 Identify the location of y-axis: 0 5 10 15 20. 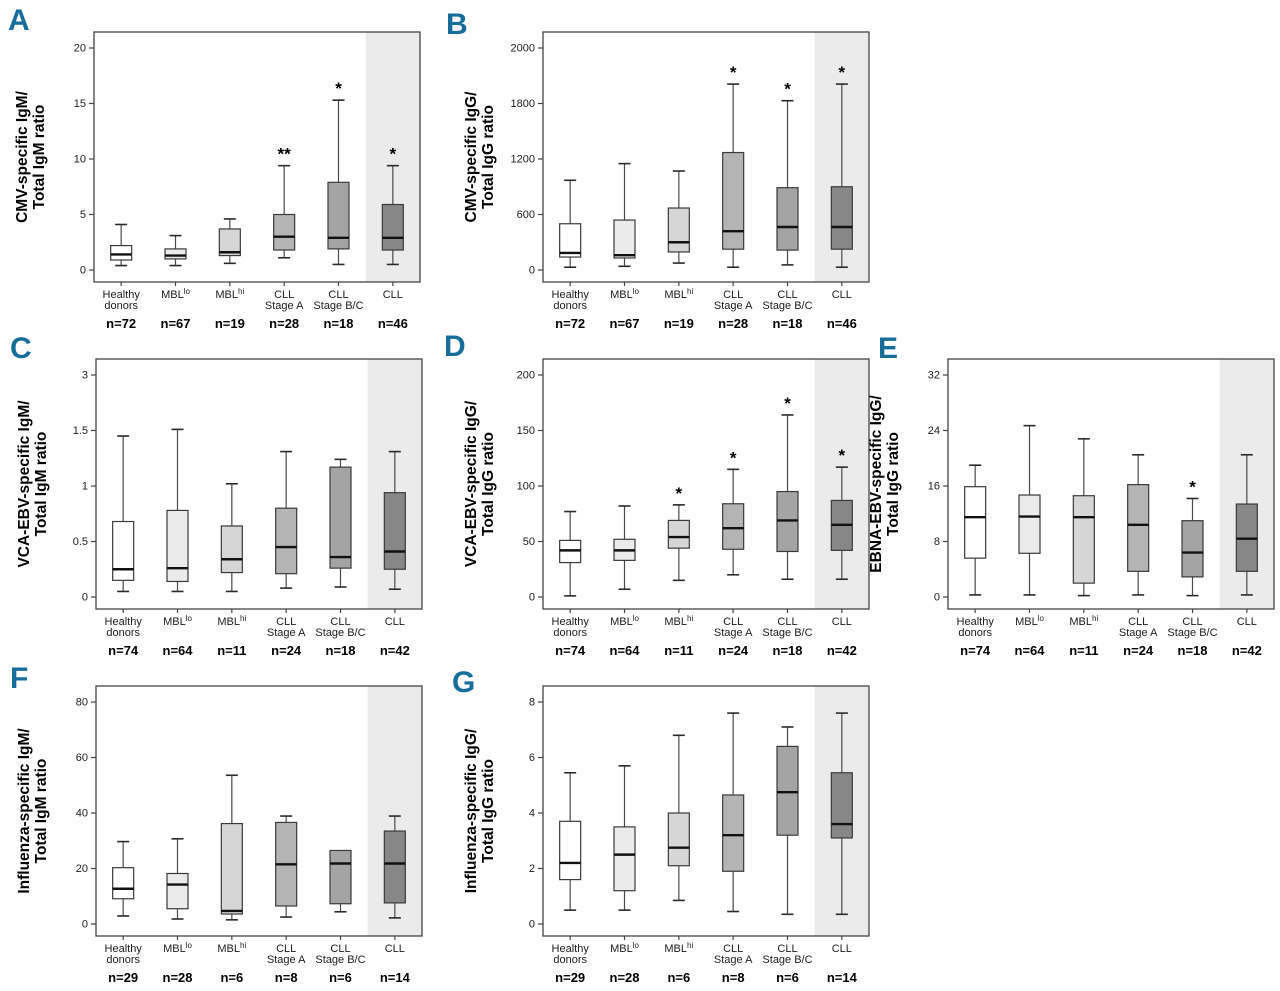
(84, 160).